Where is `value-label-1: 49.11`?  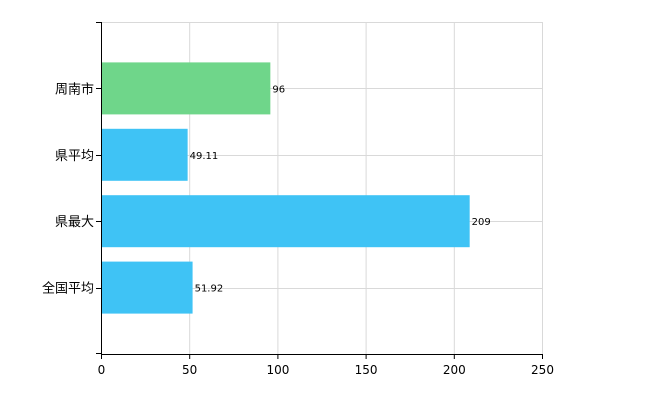
value-label-1: 49.11 is located at coordinates (204, 156).